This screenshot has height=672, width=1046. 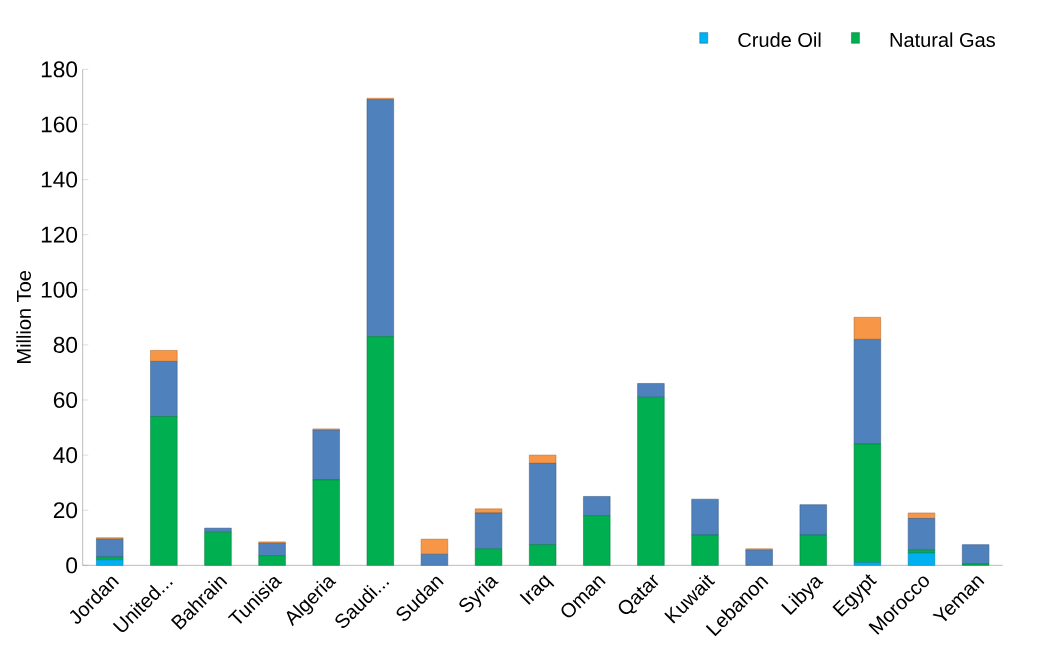 What do you see at coordinates (65, 400) in the screenshot?
I see `y-tick-label: 60` at bounding box center [65, 400].